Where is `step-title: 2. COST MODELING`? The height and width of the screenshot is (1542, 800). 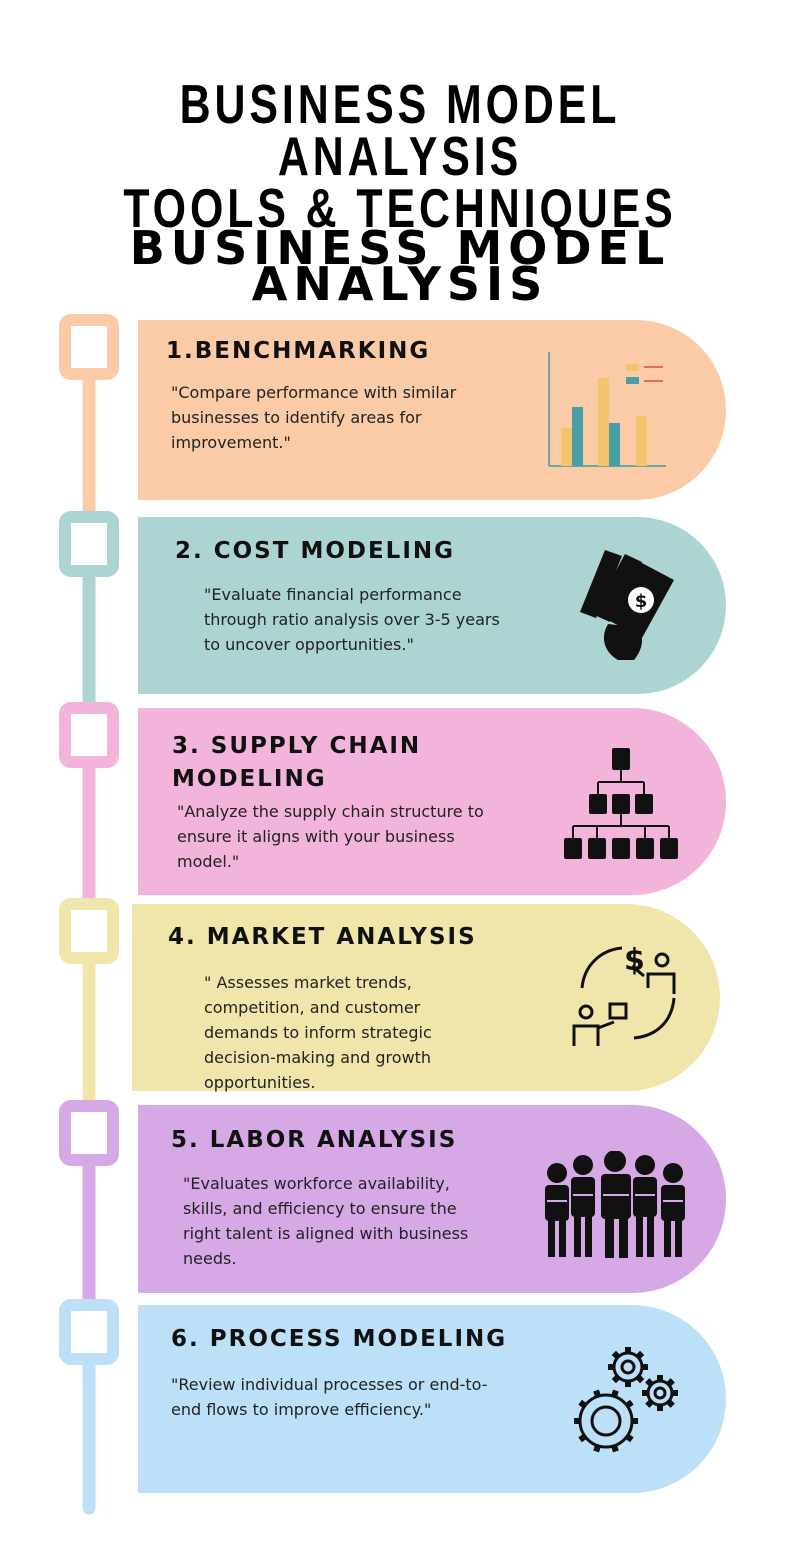
step-title: 2. COST MODELING is located at coordinates (315, 551).